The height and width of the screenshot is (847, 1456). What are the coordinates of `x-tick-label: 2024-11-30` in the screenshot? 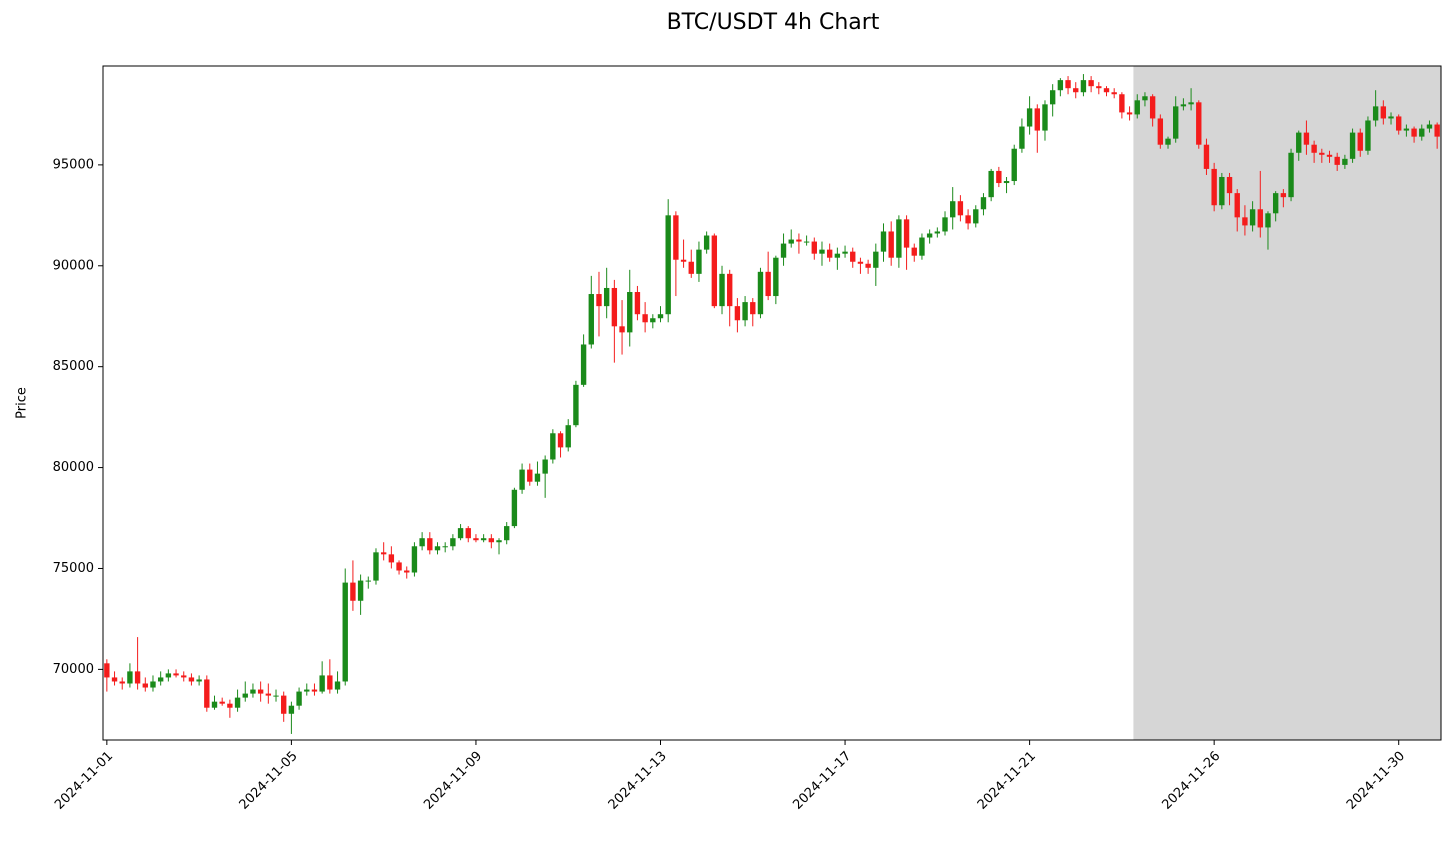 It's located at (1376, 781).